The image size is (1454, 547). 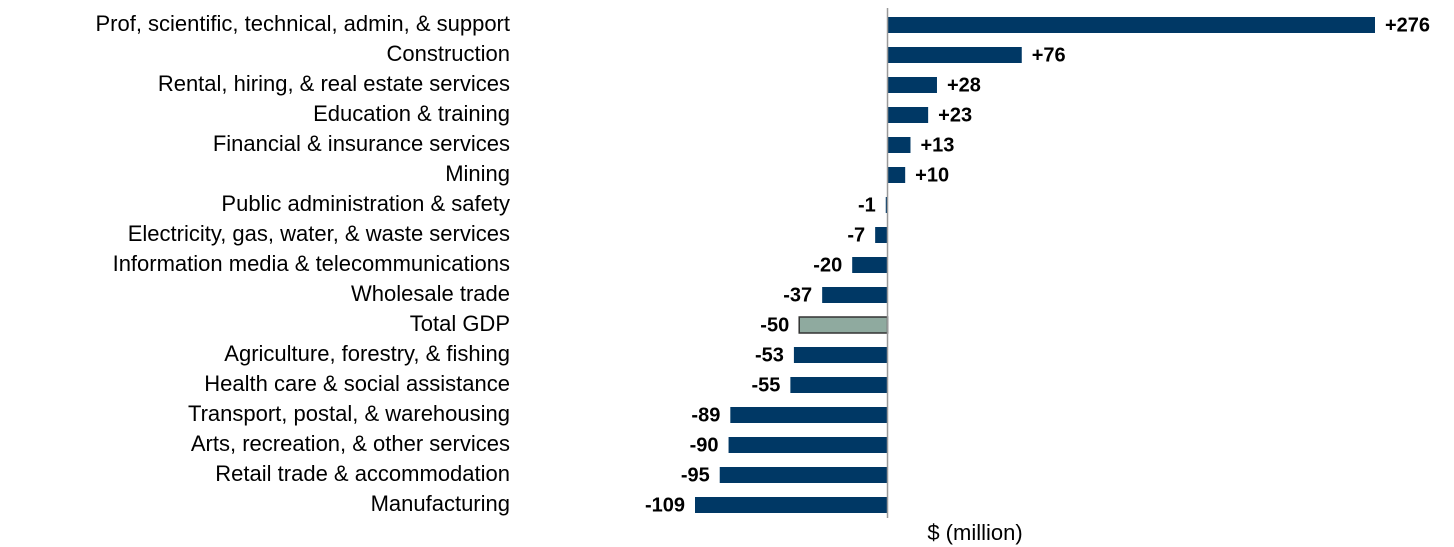 What do you see at coordinates (361, 143) in the screenshot?
I see `category-label: Financial & insurance services` at bounding box center [361, 143].